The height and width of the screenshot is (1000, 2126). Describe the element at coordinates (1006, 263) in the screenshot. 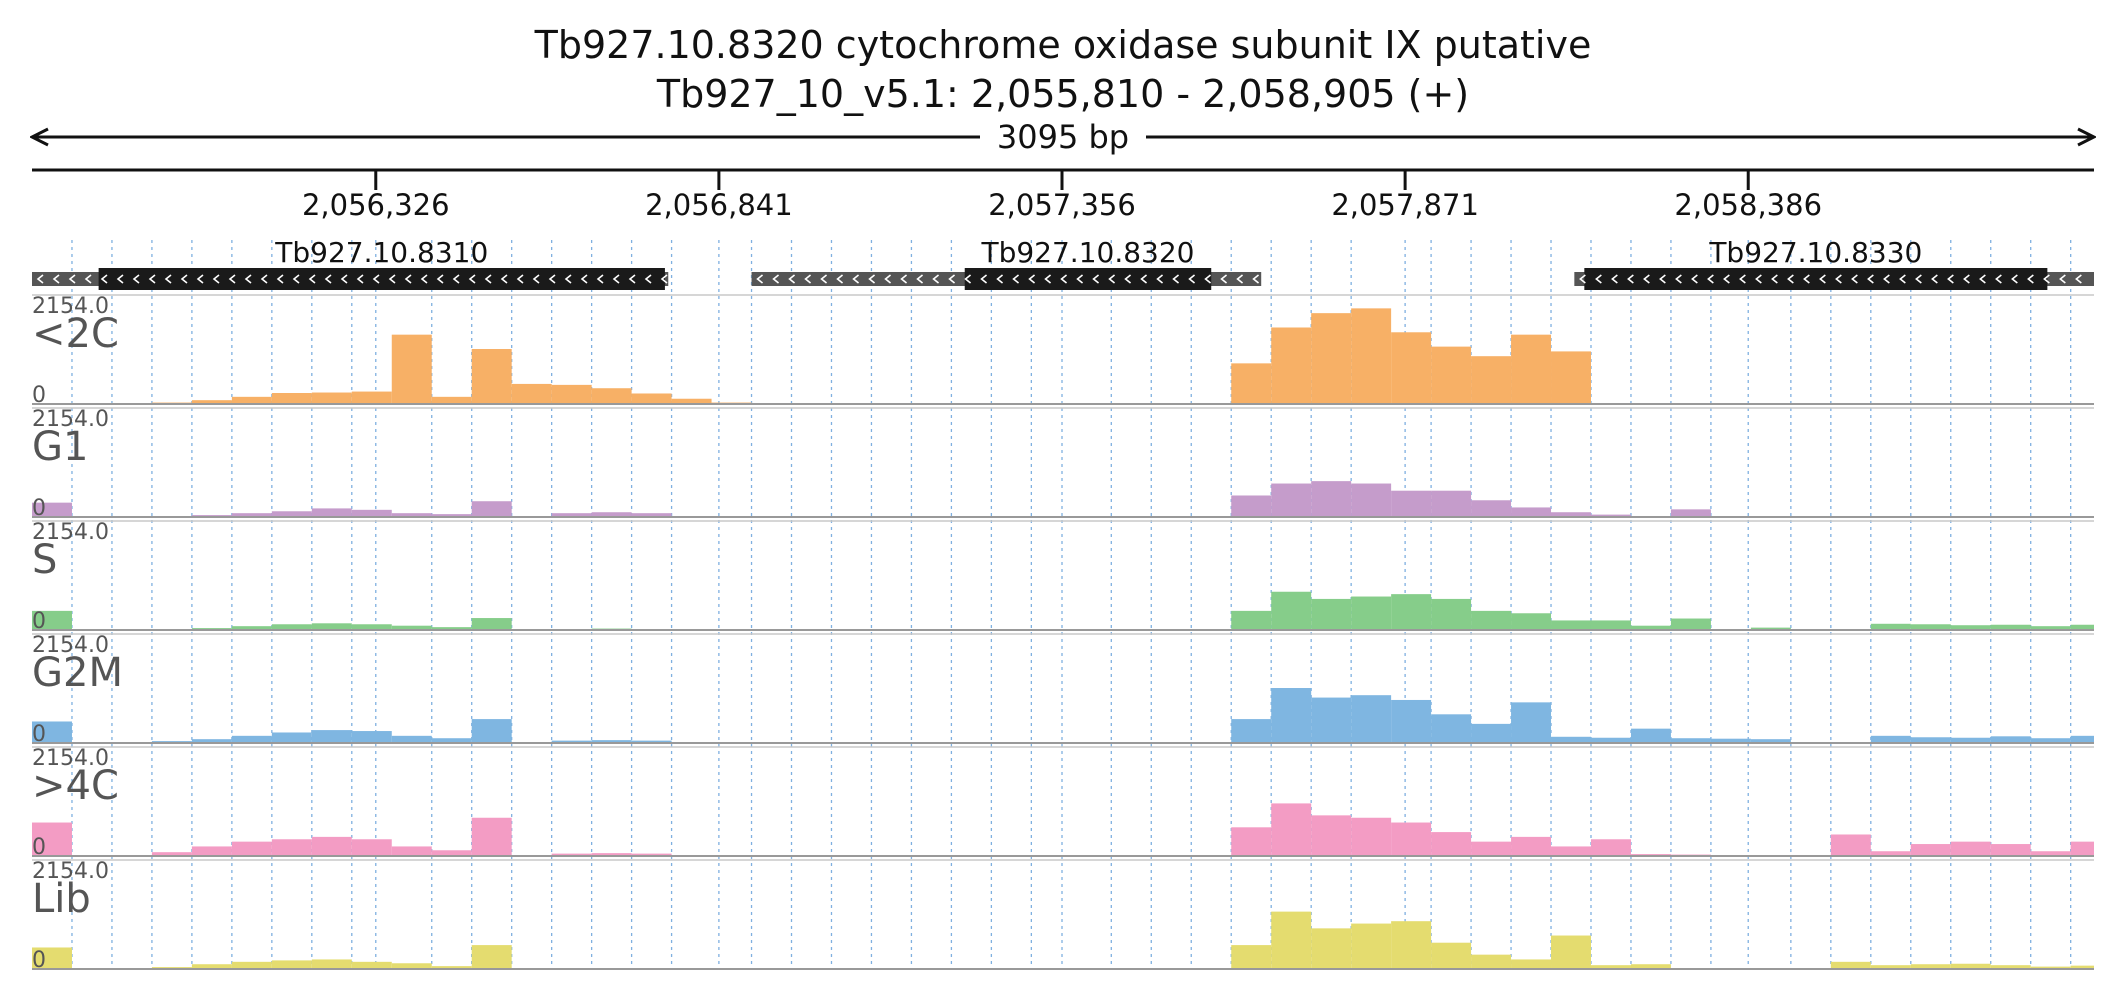

I see `gene-model: Tb927.10.8320` at that location.